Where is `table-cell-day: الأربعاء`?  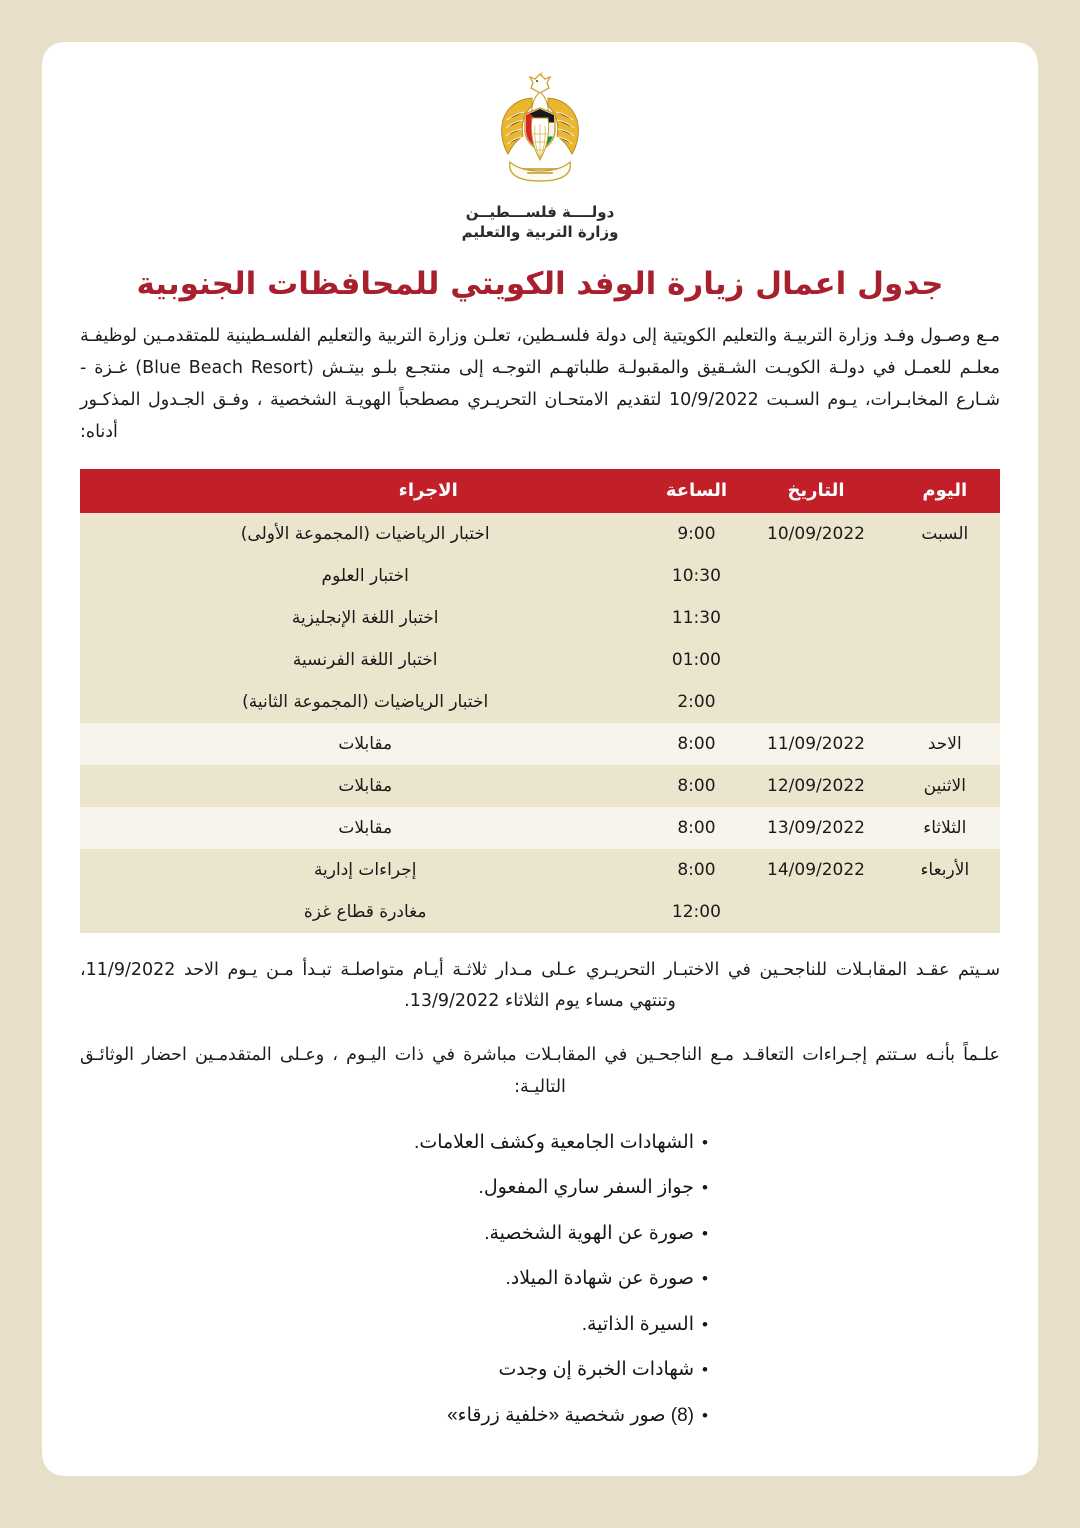 table-cell-day: الأربعاء is located at coordinates (944, 869).